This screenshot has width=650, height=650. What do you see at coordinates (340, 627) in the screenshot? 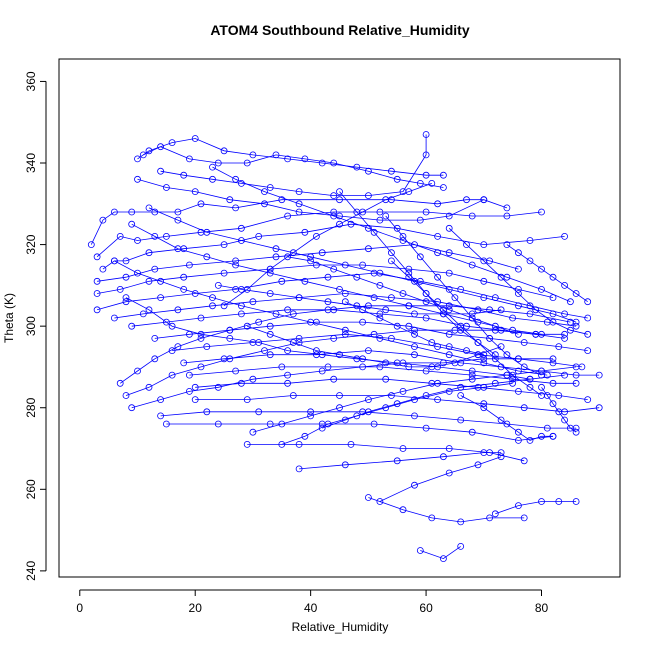
I see `x-axis-label: Relative_Humidity` at bounding box center [340, 627].